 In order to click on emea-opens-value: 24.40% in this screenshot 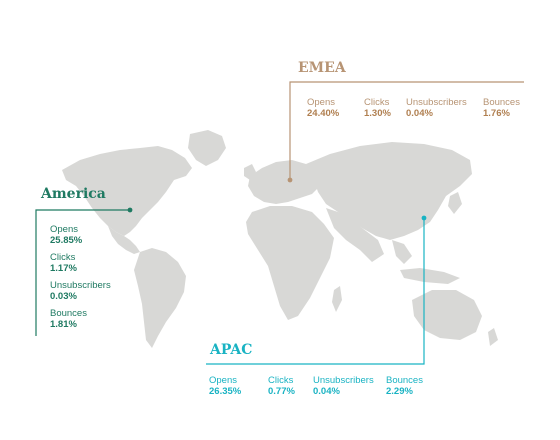, I will do `click(323, 113)`.